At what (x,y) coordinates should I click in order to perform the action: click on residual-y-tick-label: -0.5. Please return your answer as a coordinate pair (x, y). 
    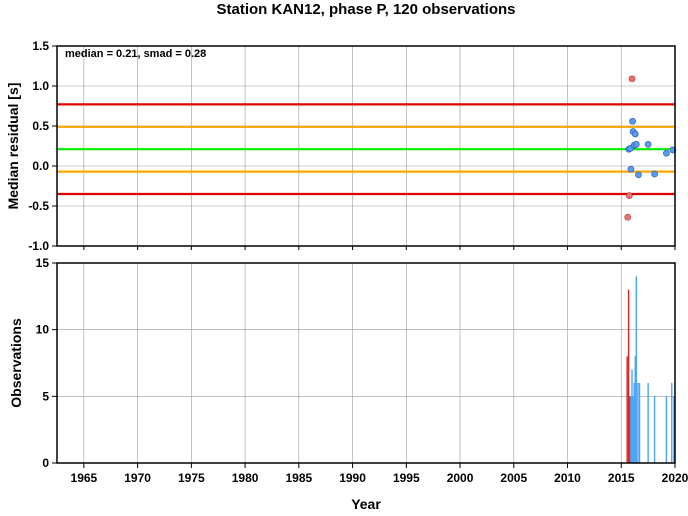
    Looking at the image, I should click on (38, 206).